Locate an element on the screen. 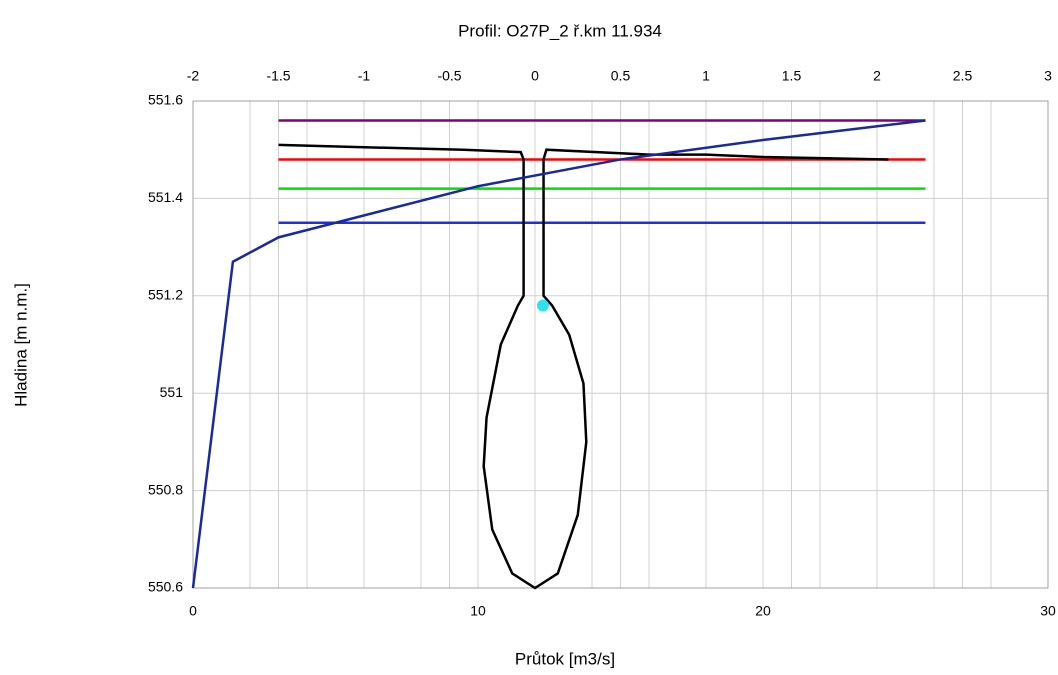 The image size is (1058, 675). x2-tick-label: 3 is located at coordinates (1048, 76).